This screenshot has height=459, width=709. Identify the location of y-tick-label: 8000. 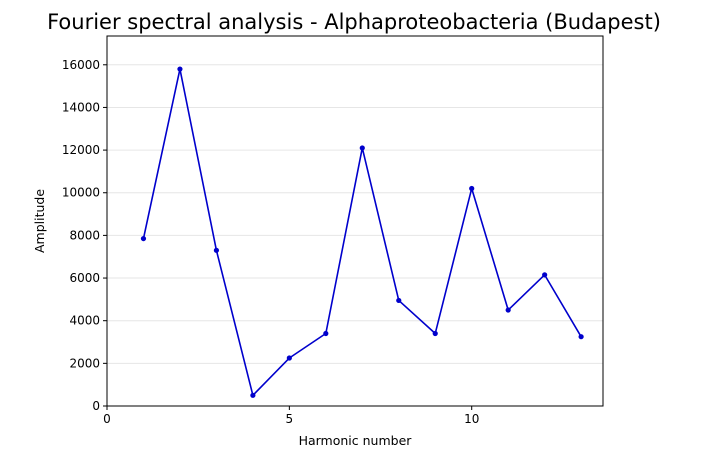
(84, 235).